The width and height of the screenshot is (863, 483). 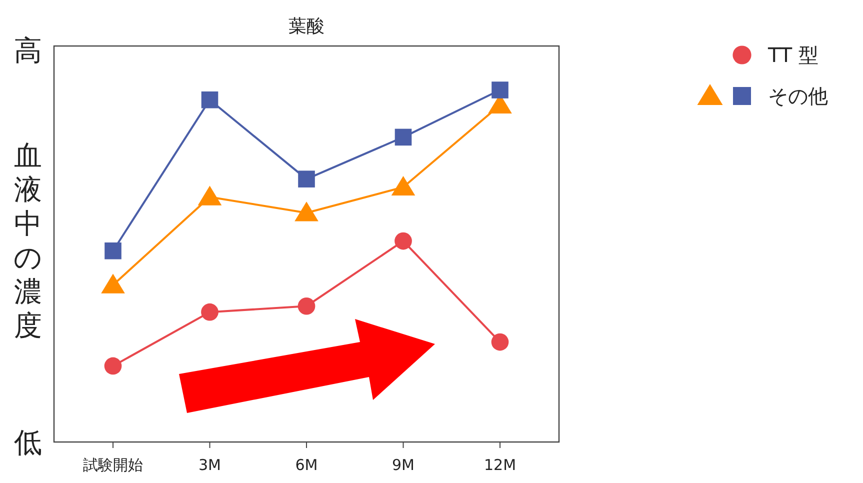 I want to click on y-axis-title: 血液中の濃度, so click(x=28, y=240).